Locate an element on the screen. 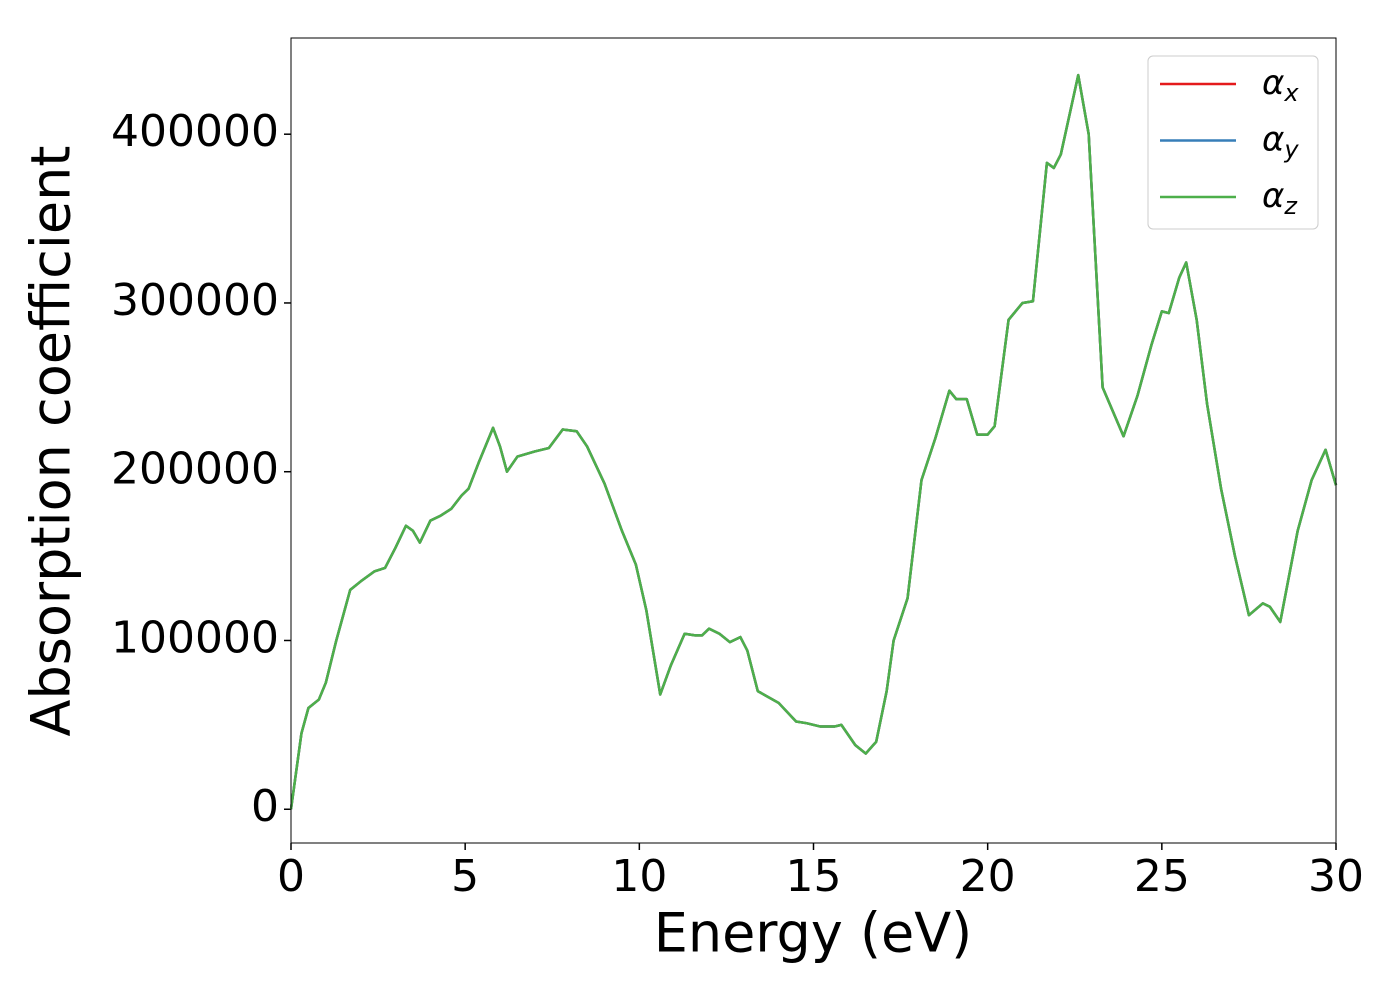  x-axis-label: Energy (eV) is located at coordinates (813, 933).